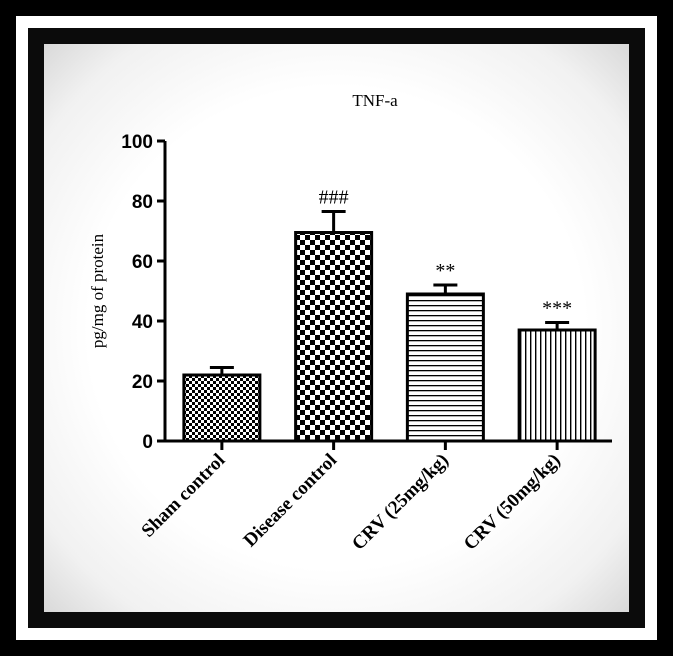 The image size is (673, 656). What do you see at coordinates (400, 502) in the screenshot?
I see `x-category-label: CRV (25mg/kg)` at bounding box center [400, 502].